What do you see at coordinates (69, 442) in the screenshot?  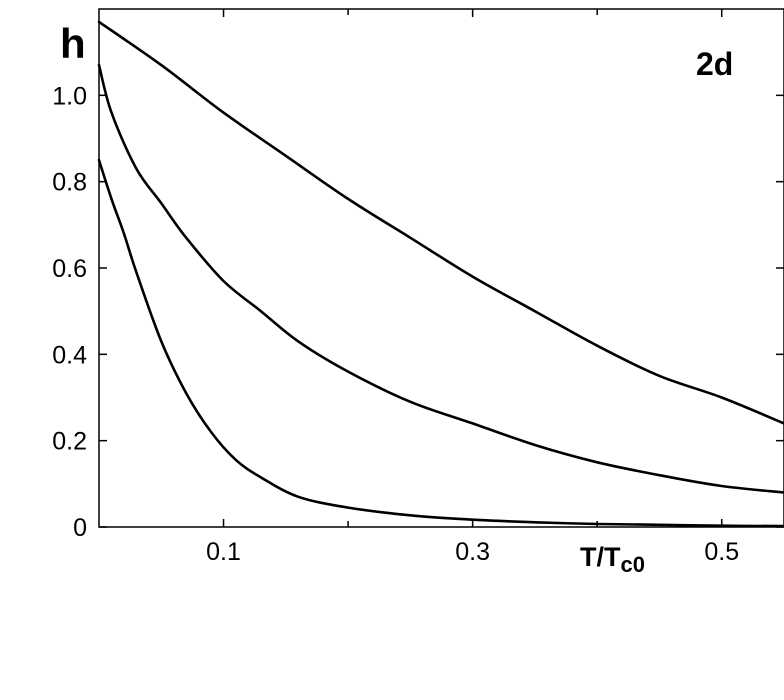 I see `y-tick-label: 0.2` at bounding box center [69, 442].